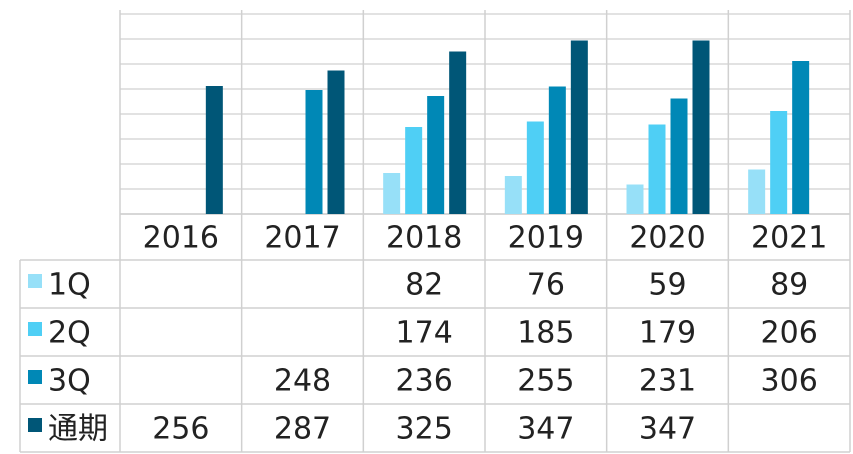 This screenshot has width=853, height=454. I want to click on legend-label: 2Q, so click(69, 333).